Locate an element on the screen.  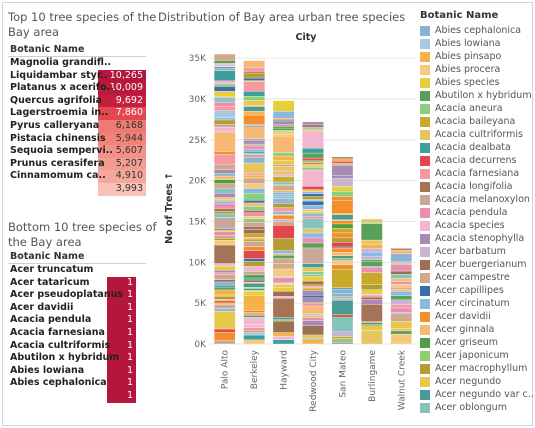
legend-item: Acacia aneura is located at coordinates (476, 108).